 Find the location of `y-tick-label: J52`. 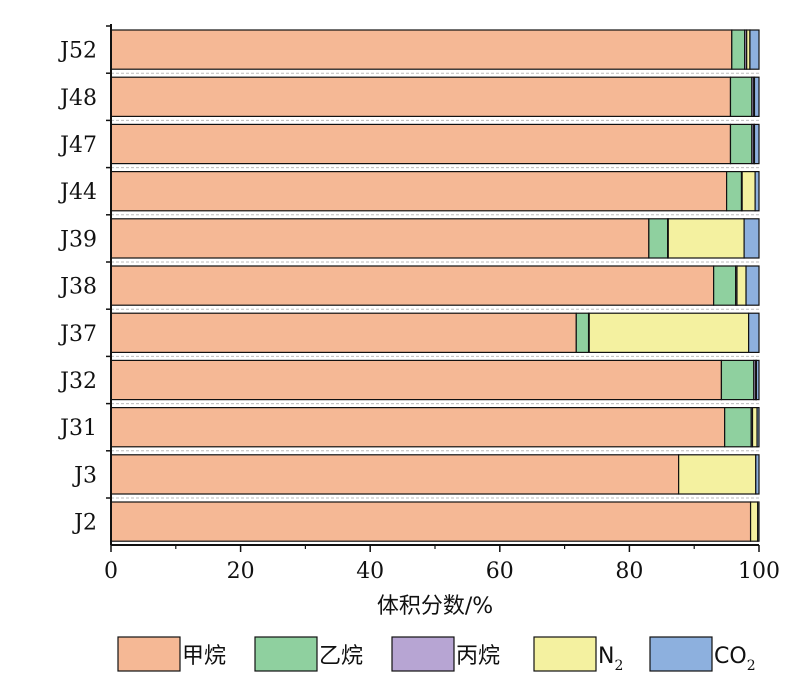

y-tick-label: J52 is located at coordinates (77, 51).